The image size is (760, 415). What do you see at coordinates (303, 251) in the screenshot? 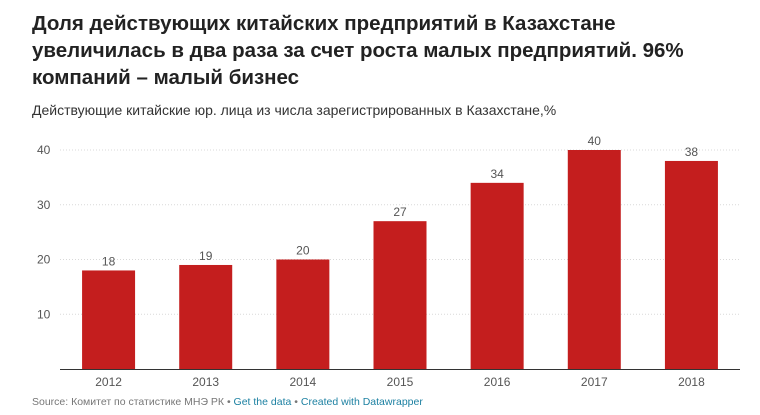
I see `data-label: 20` at bounding box center [303, 251].